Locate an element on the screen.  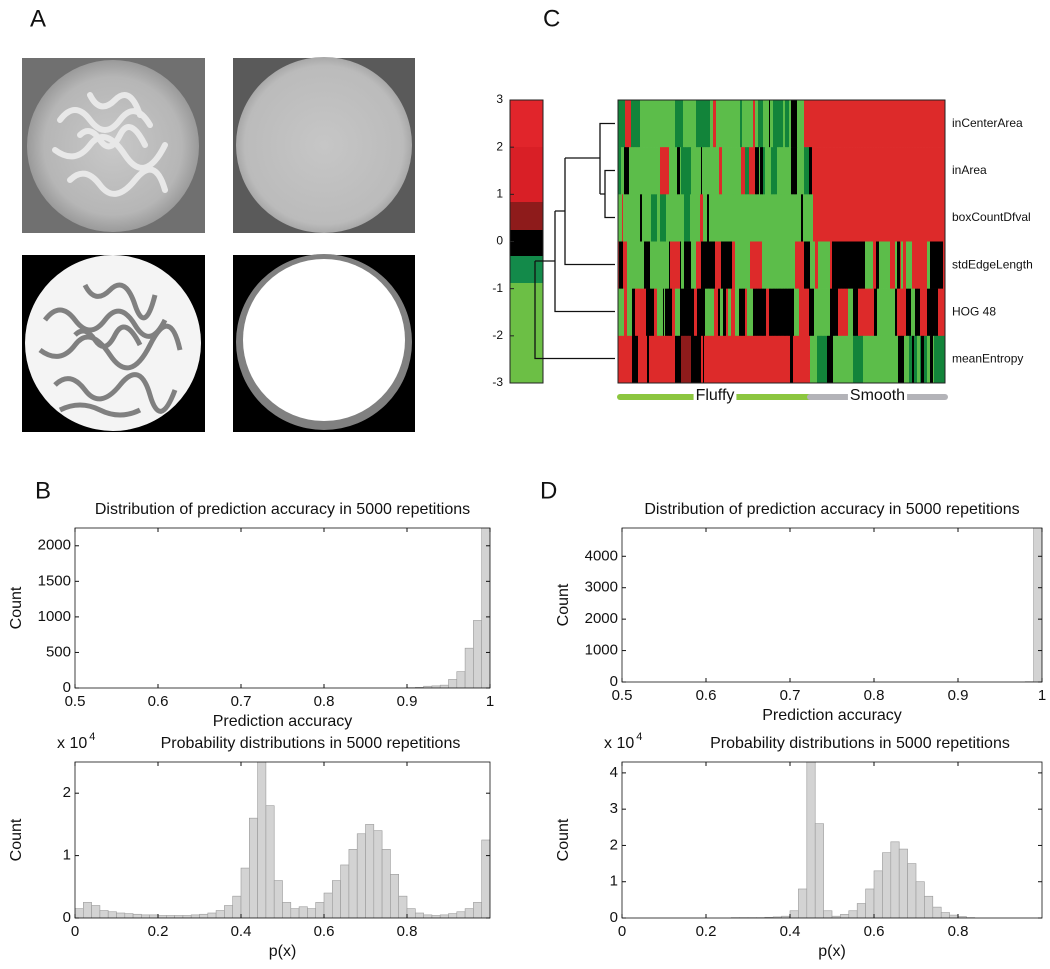
y-axis-label: Count is located at coordinates (16, 607).